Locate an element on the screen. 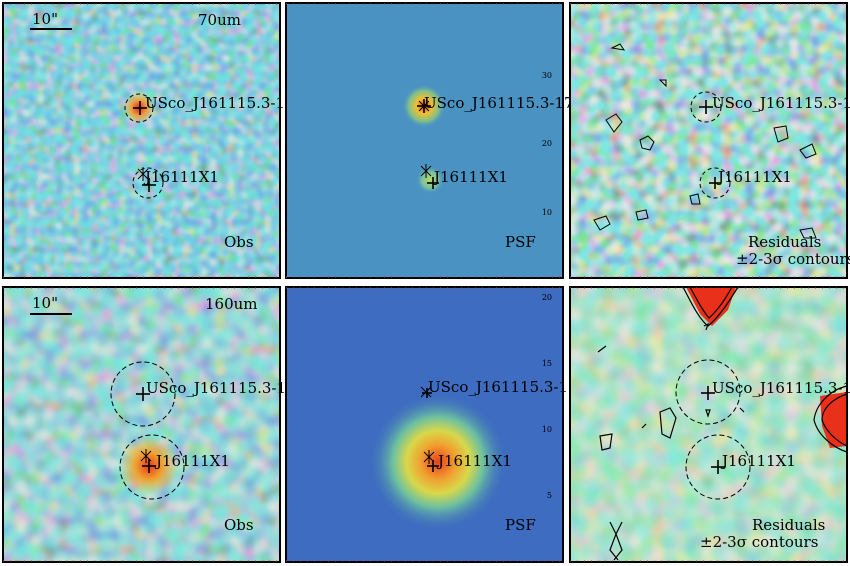  psf-axis-tick: 5 is located at coordinates (549, 495).